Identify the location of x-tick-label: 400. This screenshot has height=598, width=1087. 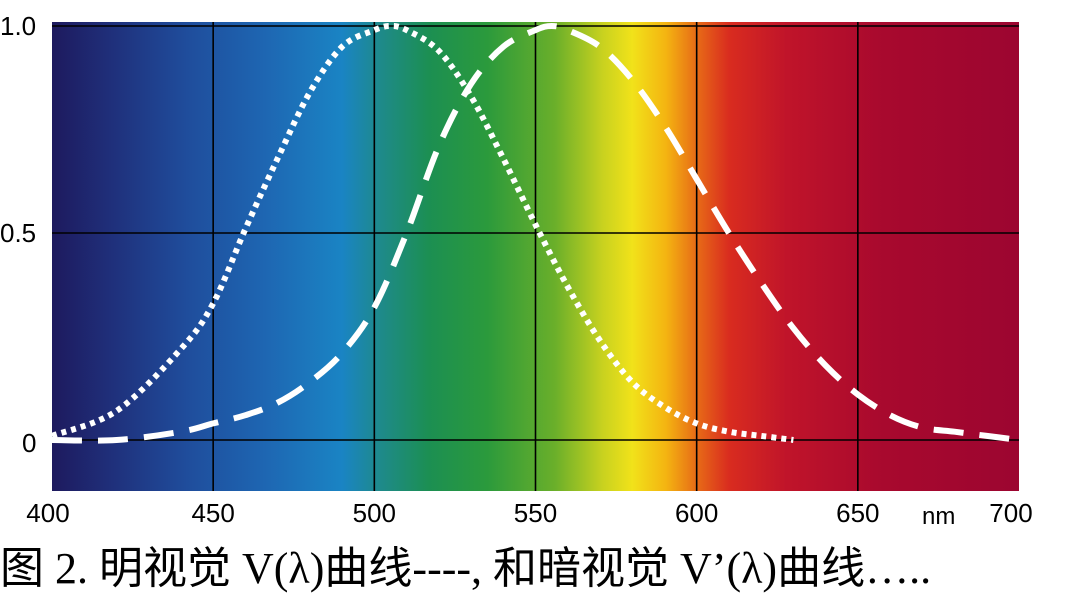
(47, 513).